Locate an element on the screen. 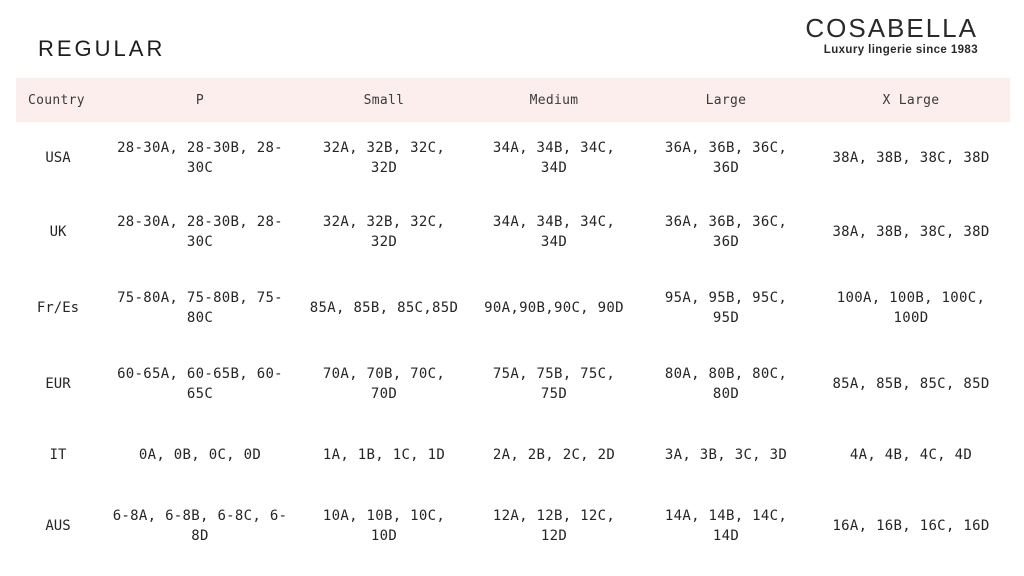  size-cell: 2A, 2B, 2C, 2D is located at coordinates (554, 455).